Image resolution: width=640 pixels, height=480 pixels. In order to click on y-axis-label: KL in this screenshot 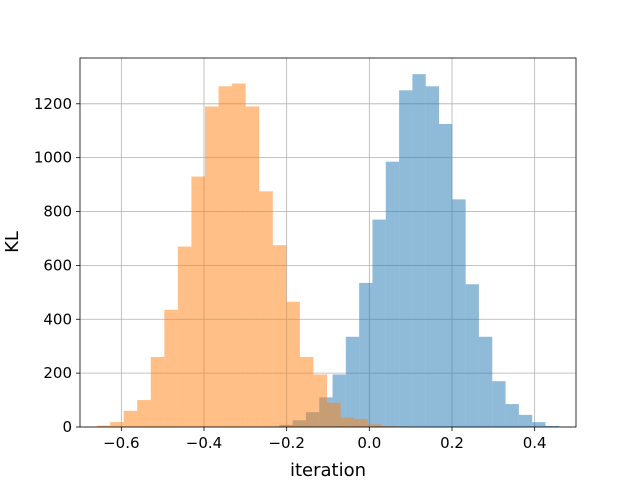, I will do `click(12, 242)`.